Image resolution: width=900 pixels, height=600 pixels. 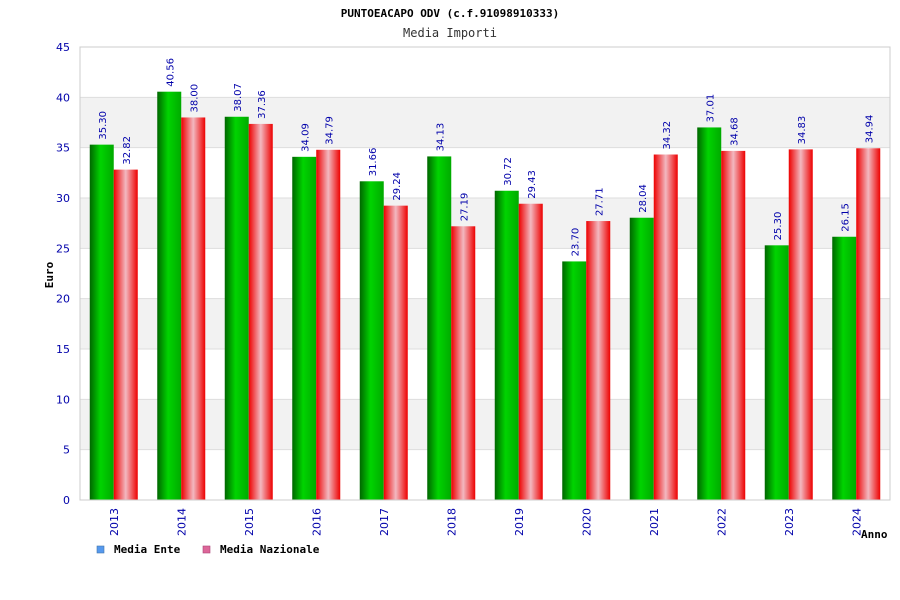 I want to click on data-label: 25.30, so click(x=778, y=226).